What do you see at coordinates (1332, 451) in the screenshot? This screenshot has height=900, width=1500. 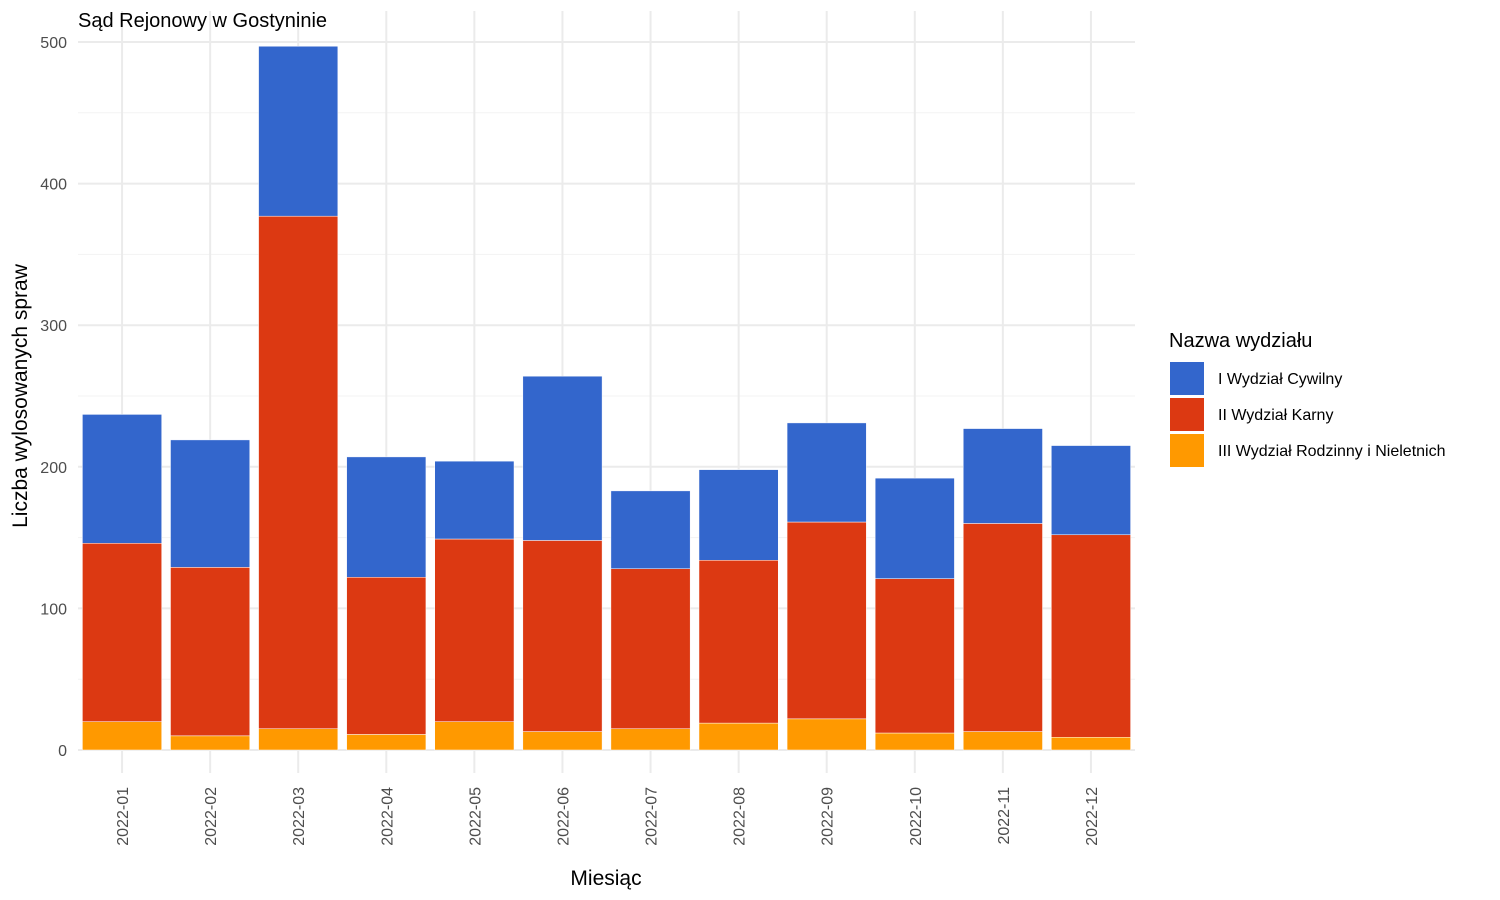 I see `legend-label: III Wydział Rodzinny i Nieletnich` at bounding box center [1332, 451].